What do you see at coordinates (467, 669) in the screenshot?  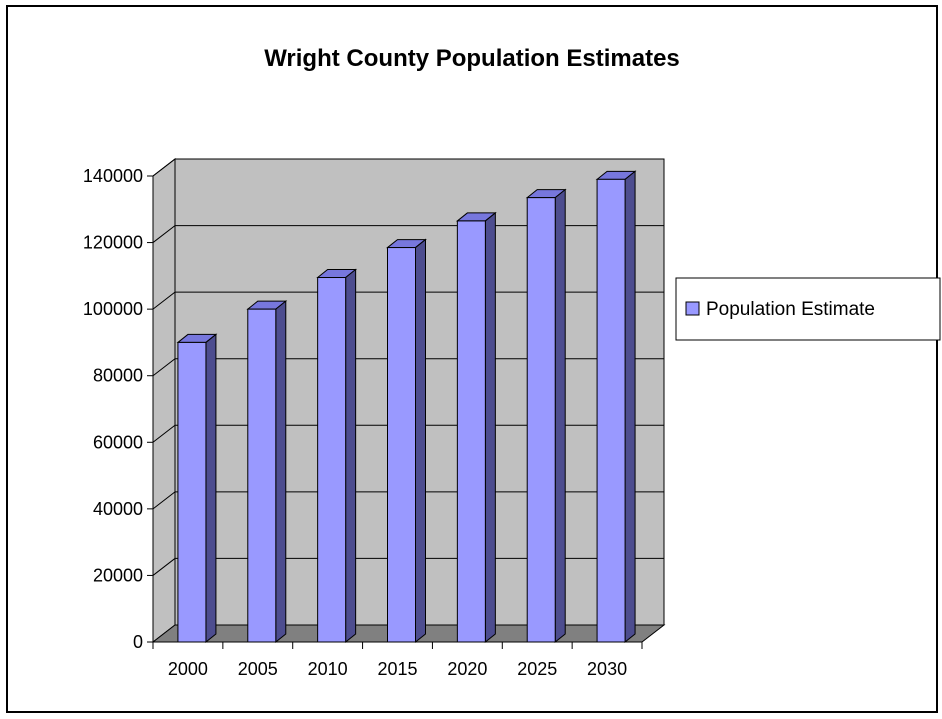 I see `x-tick-label: 2020` at bounding box center [467, 669].